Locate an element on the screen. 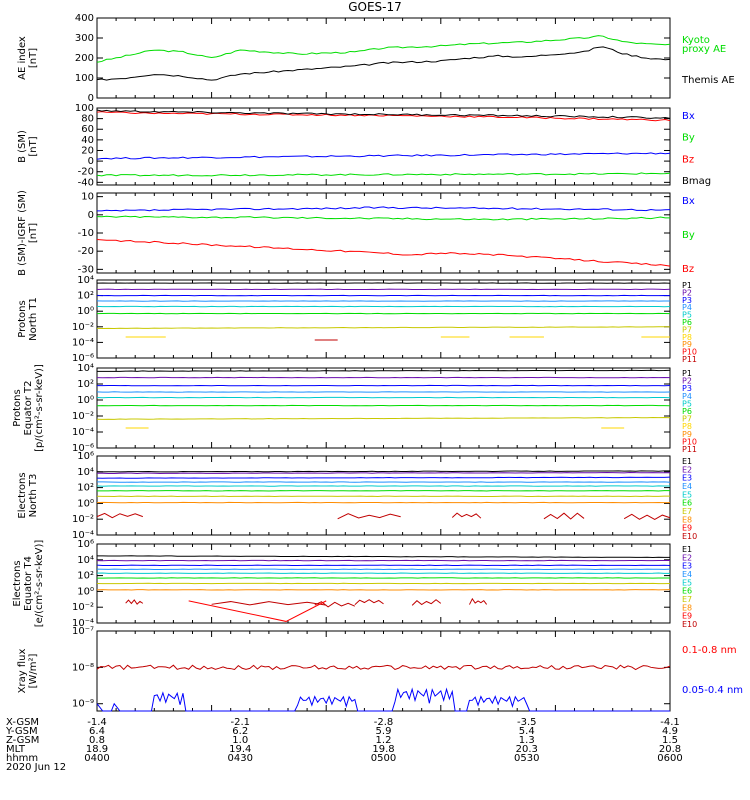 Image resolution: width=750 pixels, height=800 pixels. legend-bsm-3: Bmag is located at coordinates (696, 181).